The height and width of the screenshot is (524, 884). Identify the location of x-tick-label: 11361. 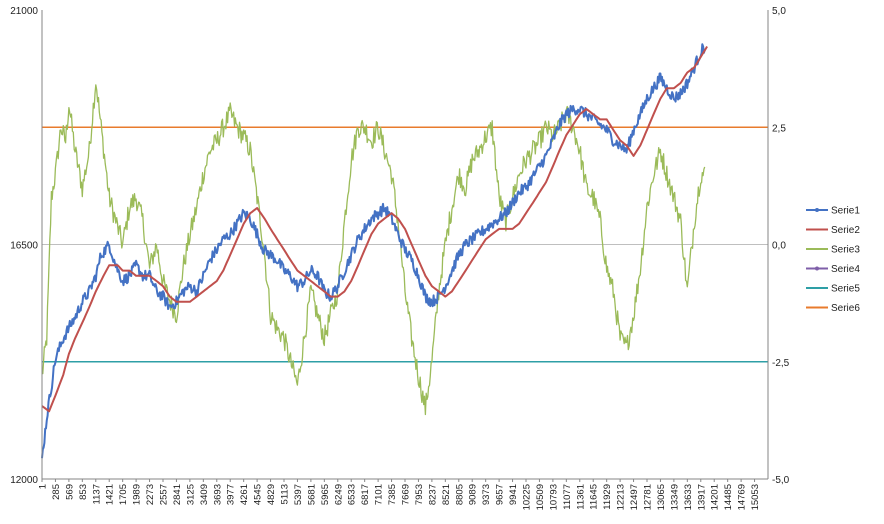
(580, 497).